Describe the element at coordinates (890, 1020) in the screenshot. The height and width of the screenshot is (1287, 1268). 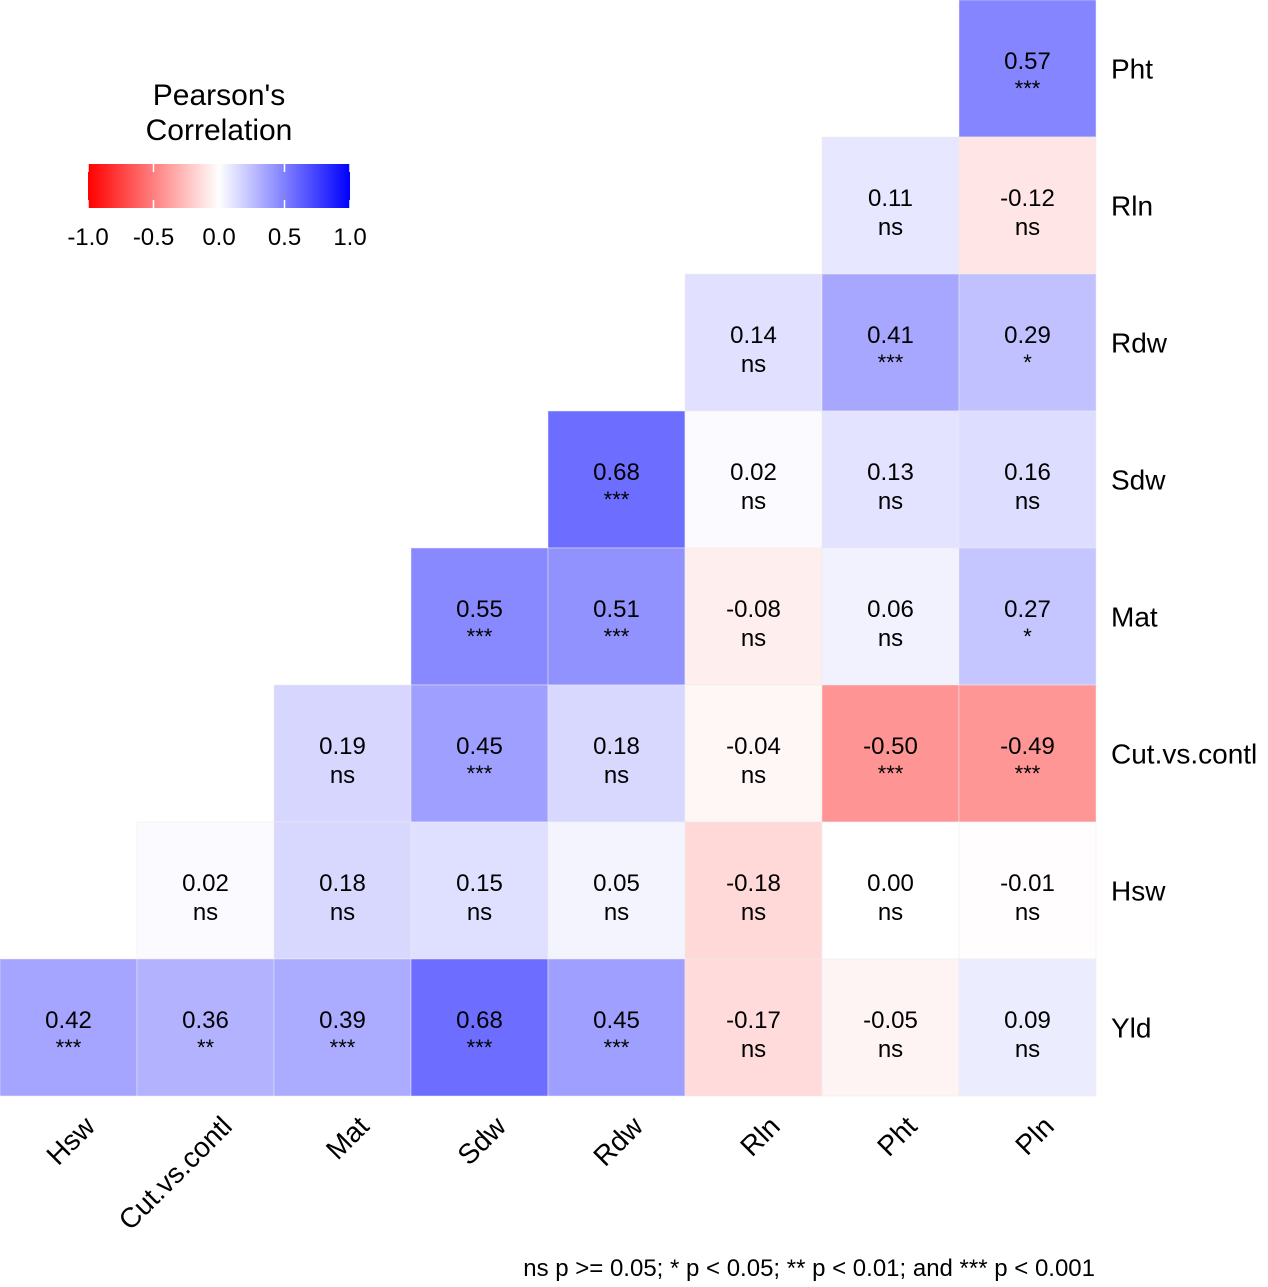
I see `cell-value-label: -0.05` at that location.